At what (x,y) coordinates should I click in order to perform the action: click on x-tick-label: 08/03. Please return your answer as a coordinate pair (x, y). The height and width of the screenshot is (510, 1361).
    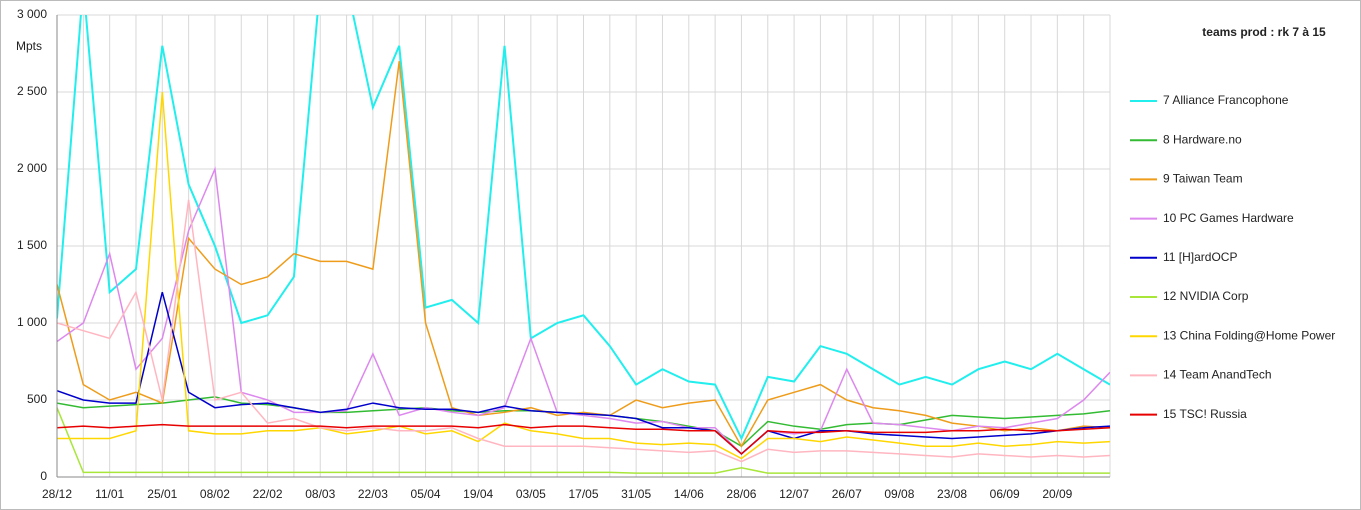
    Looking at the image, I should click on (320, 494).